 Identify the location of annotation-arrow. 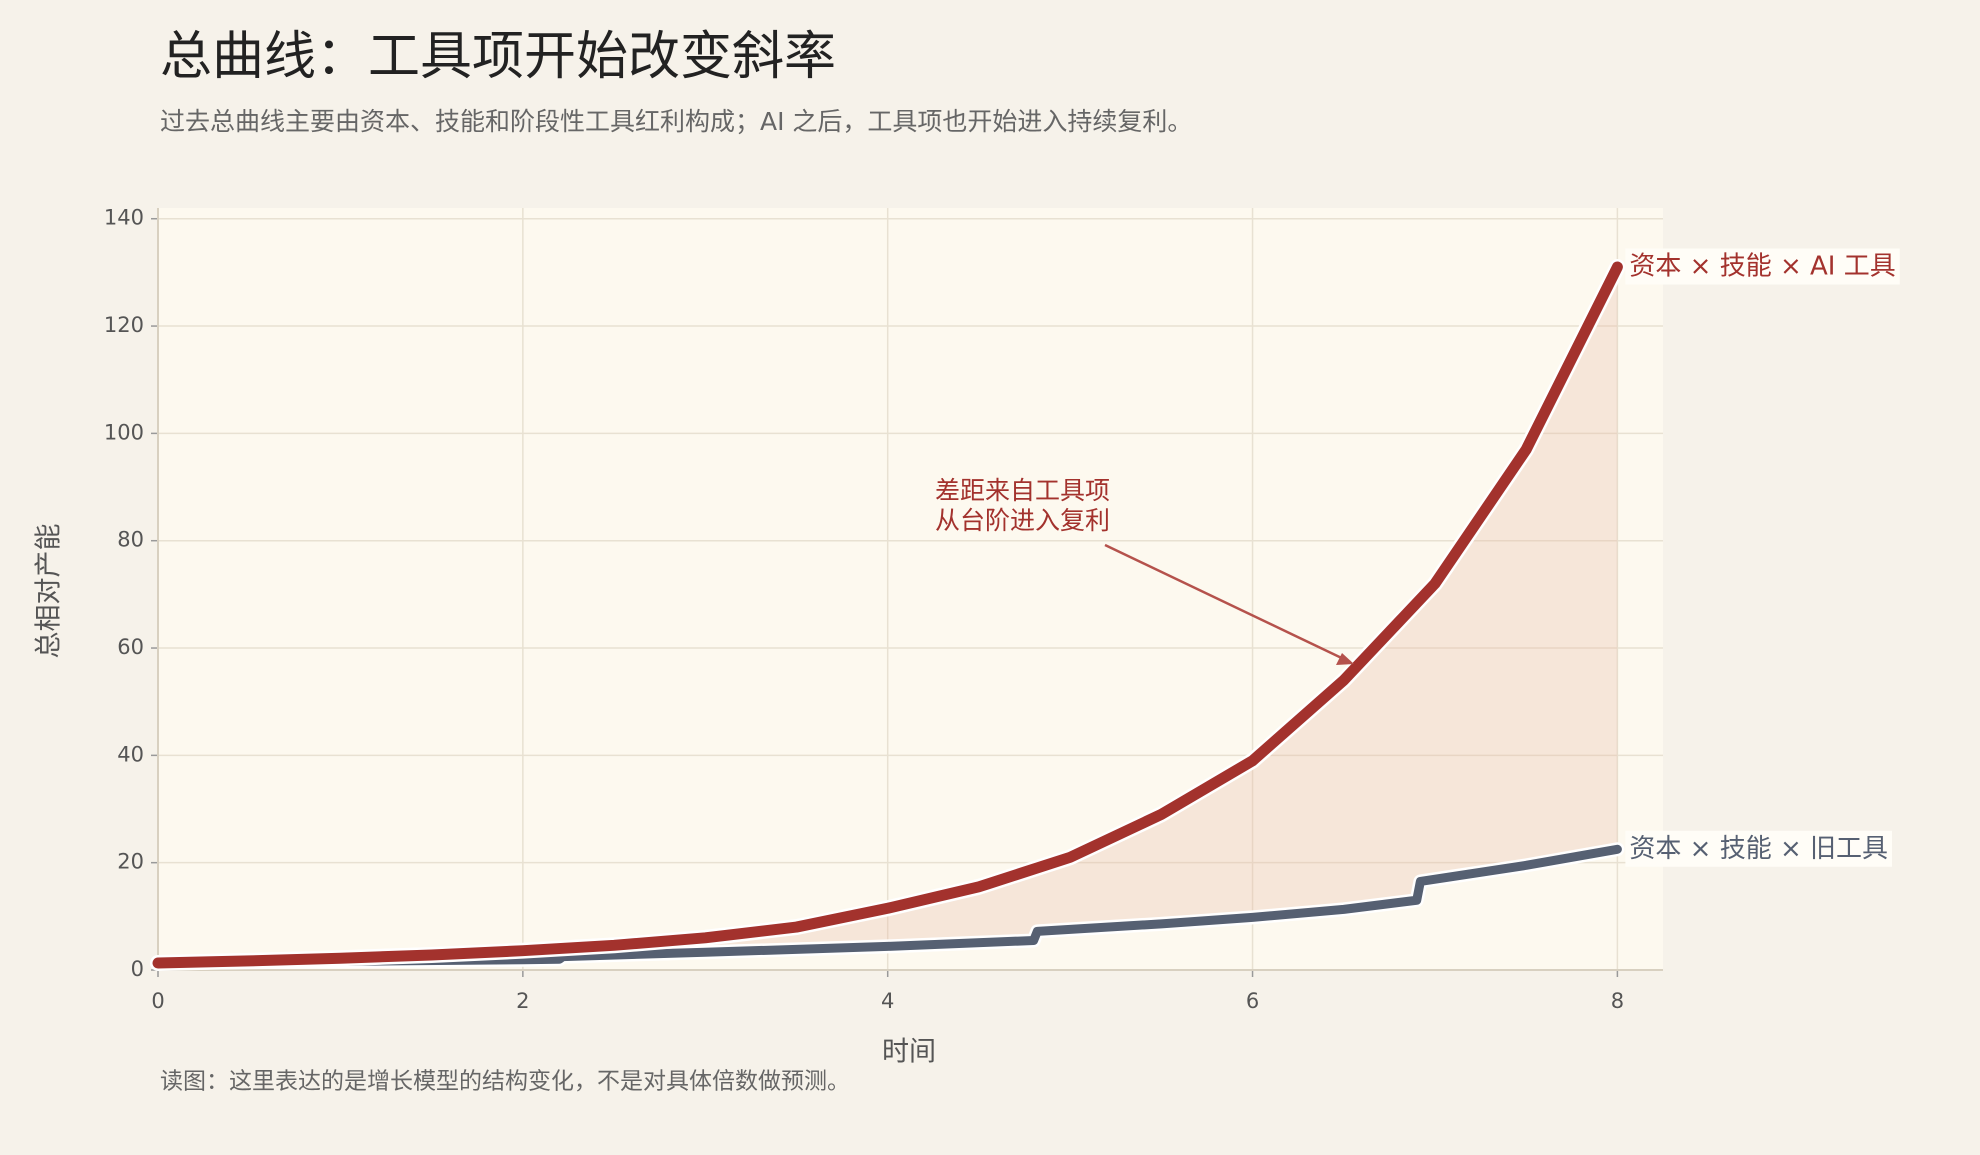
(1227, 603).